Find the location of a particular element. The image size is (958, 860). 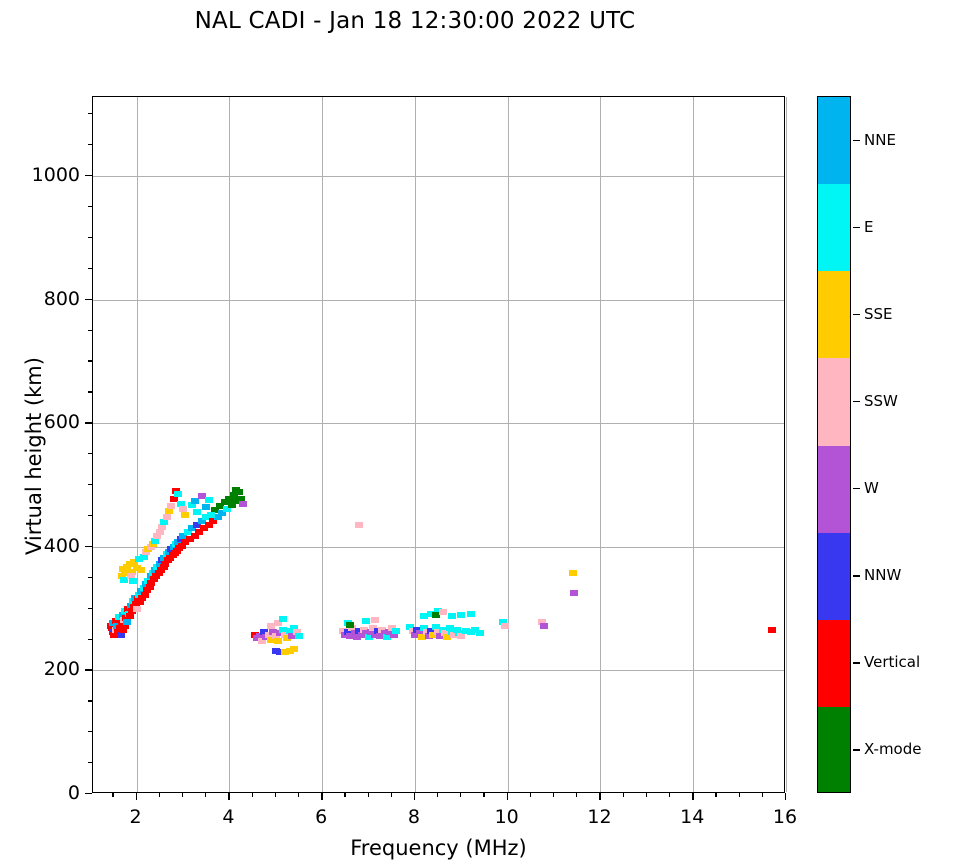

y-tick-label: 1000 is located at coordinates (55, 175).